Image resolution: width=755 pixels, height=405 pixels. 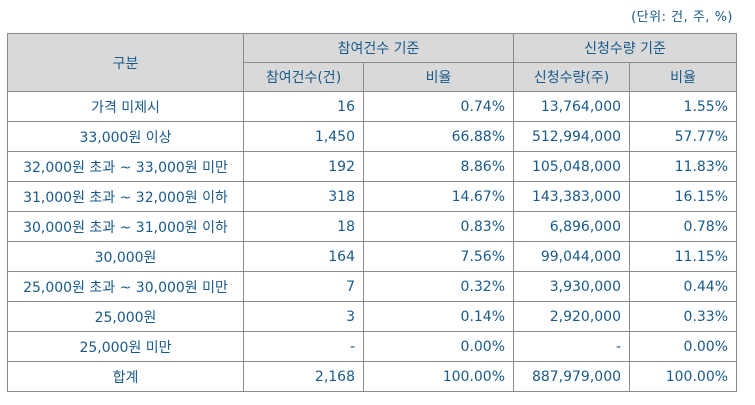 I want to click on table-header: 구분 참여건수 기준 신청수량 기준 참여건수(건) 비율 신청수량(주) 비율, so click(x=372, y=62).